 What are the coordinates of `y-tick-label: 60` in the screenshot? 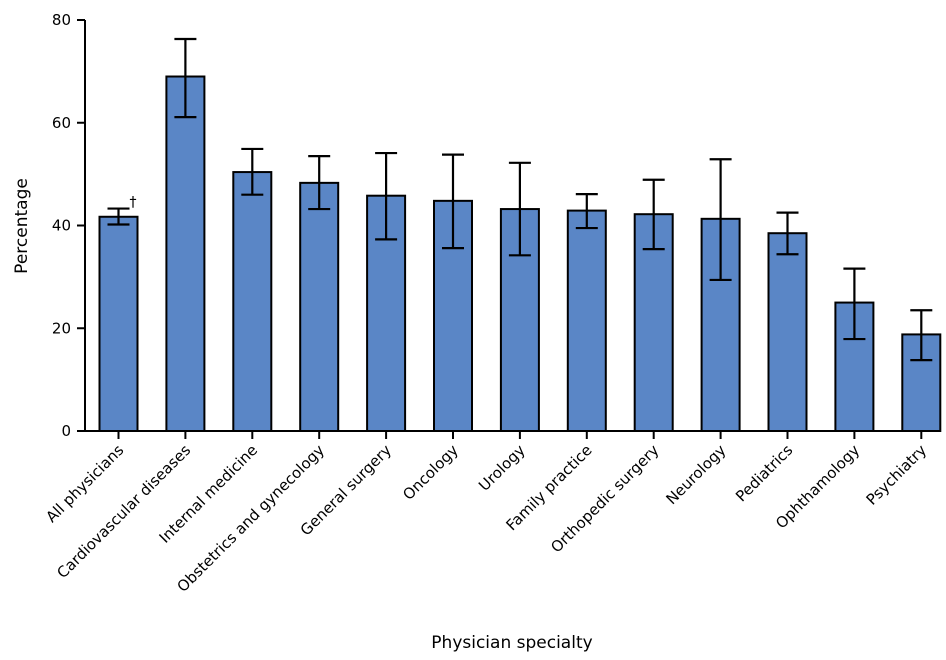 It's located at (61, 123).